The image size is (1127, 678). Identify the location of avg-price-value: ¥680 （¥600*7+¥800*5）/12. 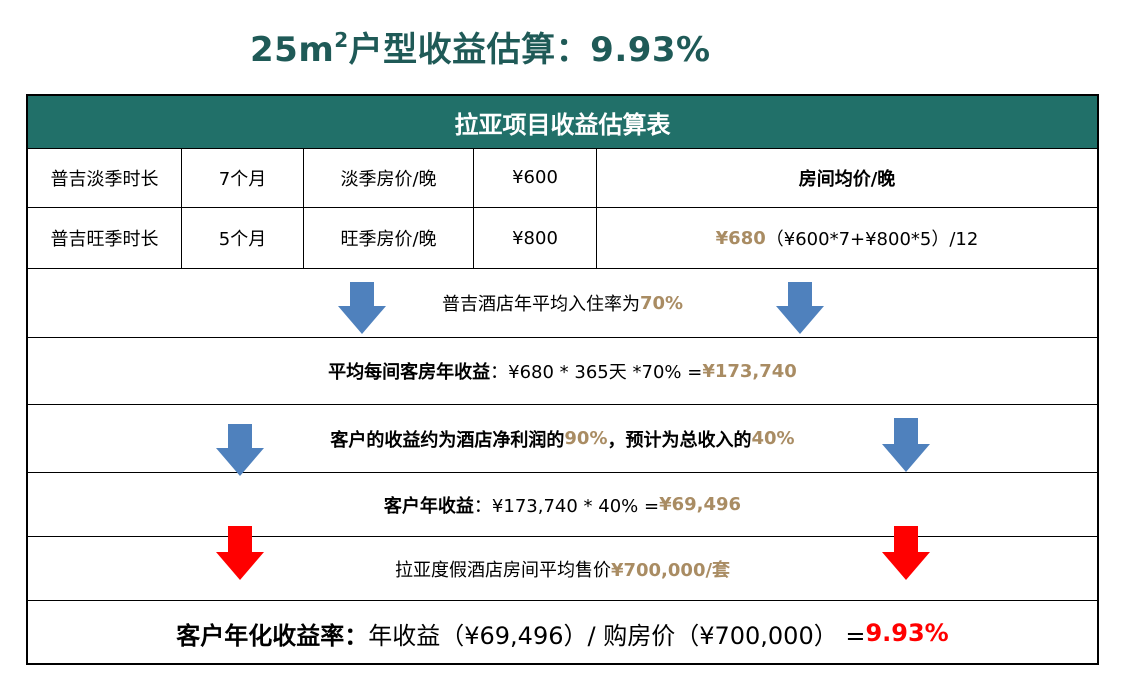
(847, 239).